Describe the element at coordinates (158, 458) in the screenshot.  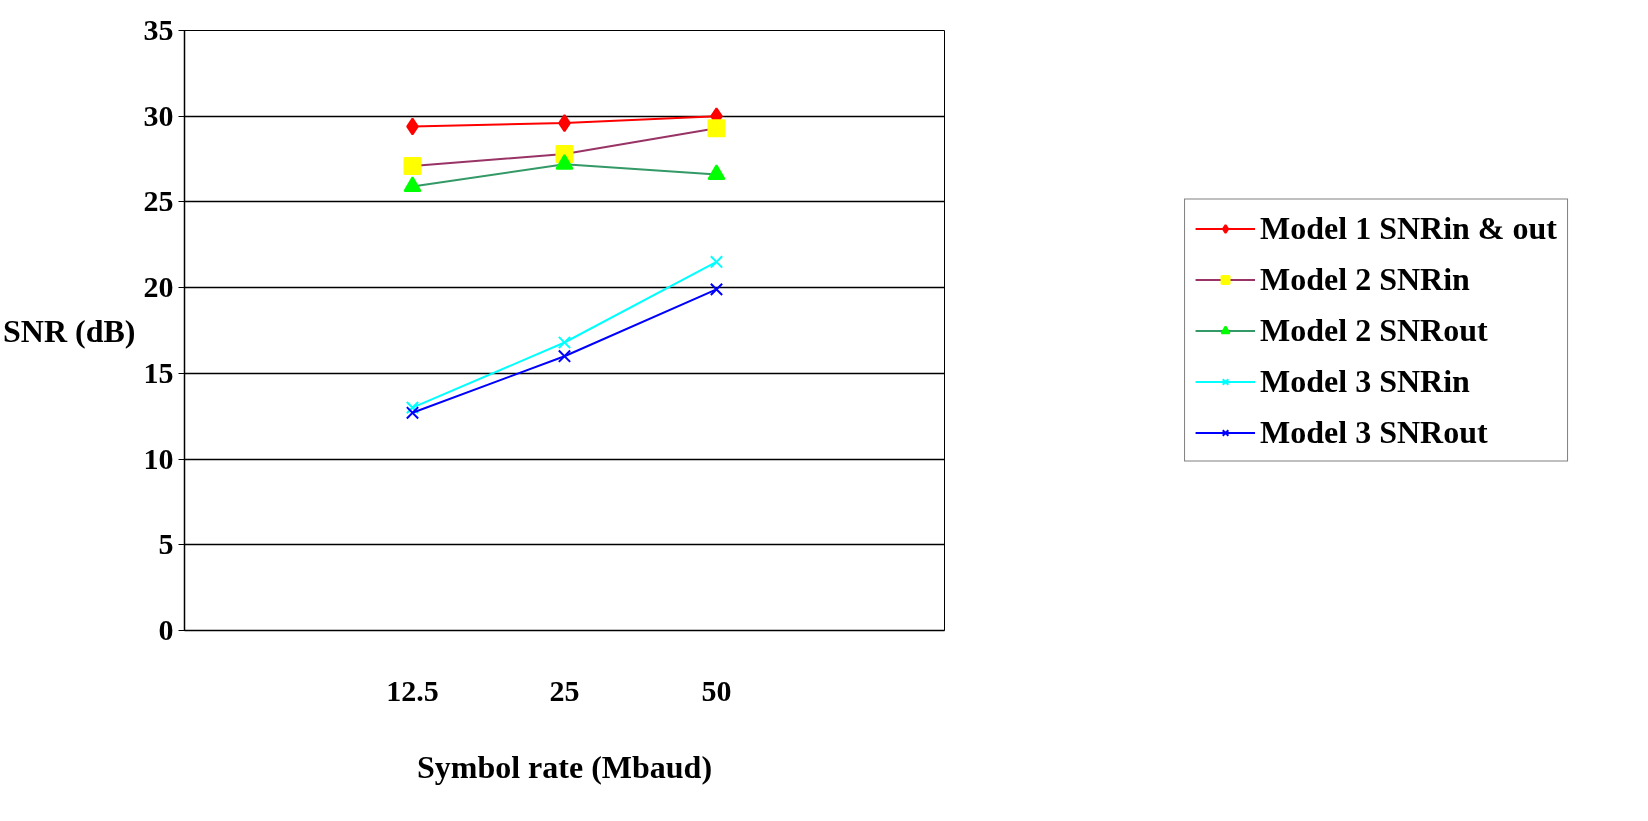
I see `y-tick-label: 10` at that location.